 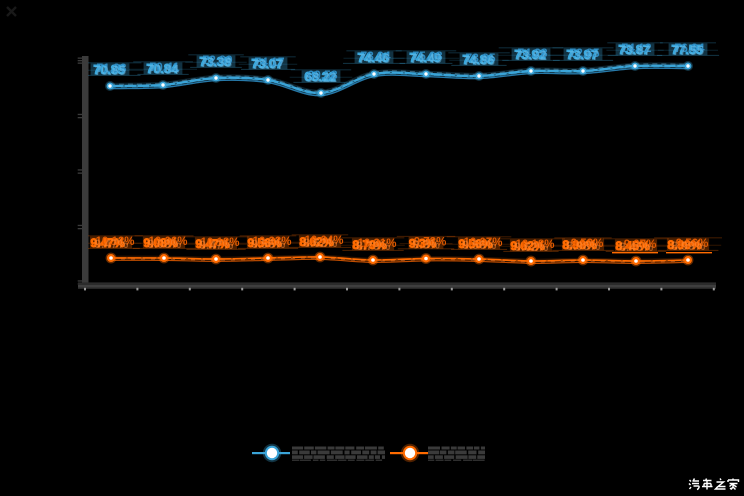 I want to click on svg-text: 70.41, so click(x=164, y=67).